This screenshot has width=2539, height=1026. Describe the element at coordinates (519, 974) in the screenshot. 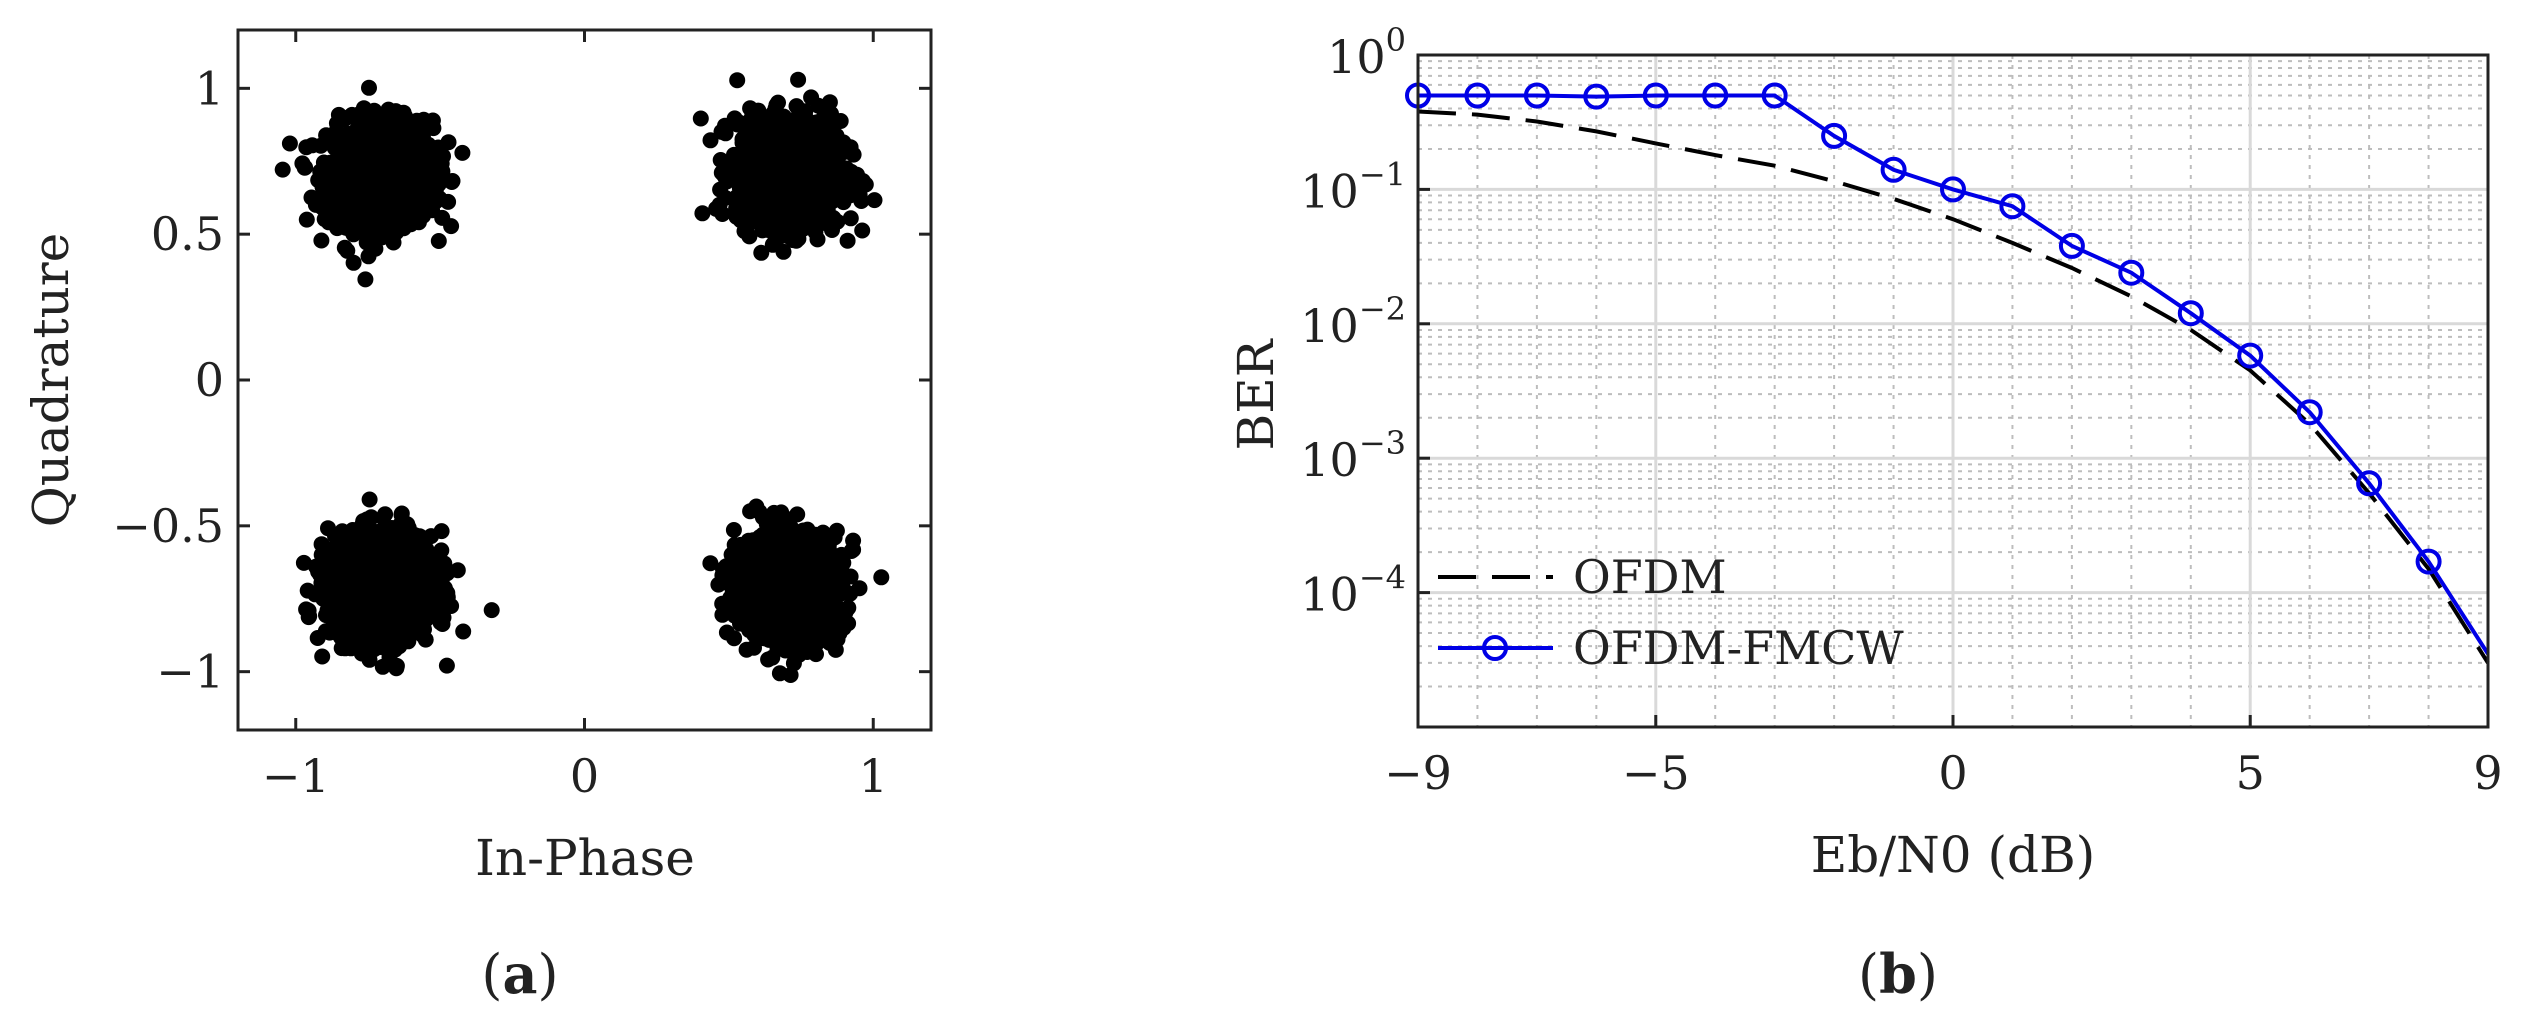

I see `panel-label-a: (a)` at that location.